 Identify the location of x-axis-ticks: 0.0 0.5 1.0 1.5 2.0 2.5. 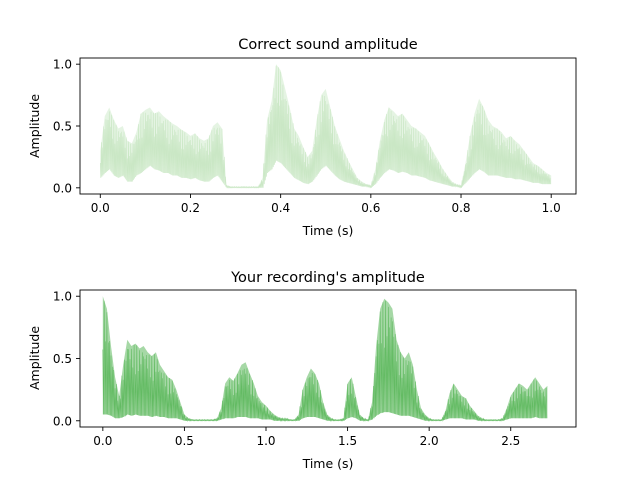
(306, 437).